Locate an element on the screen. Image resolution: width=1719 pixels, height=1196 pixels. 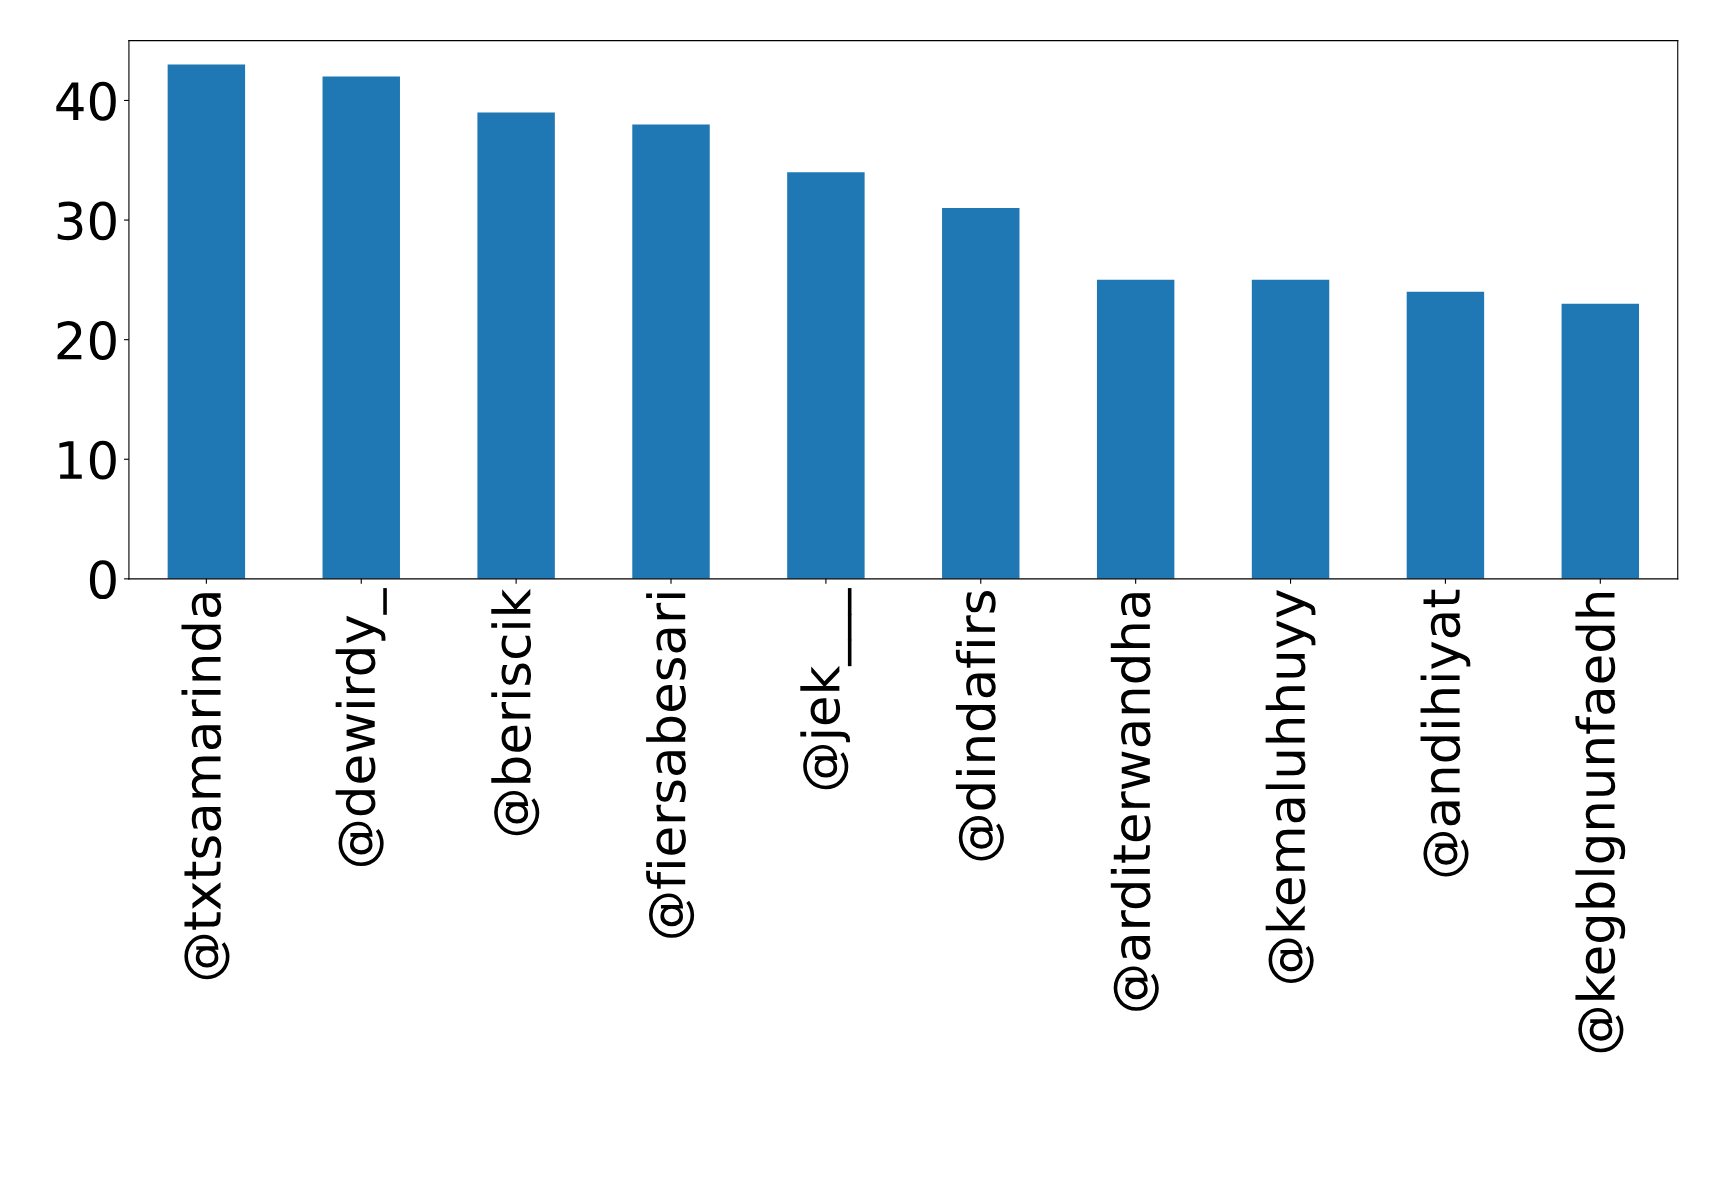
y-tick-label: 40 is located at coordinates (86, 101).